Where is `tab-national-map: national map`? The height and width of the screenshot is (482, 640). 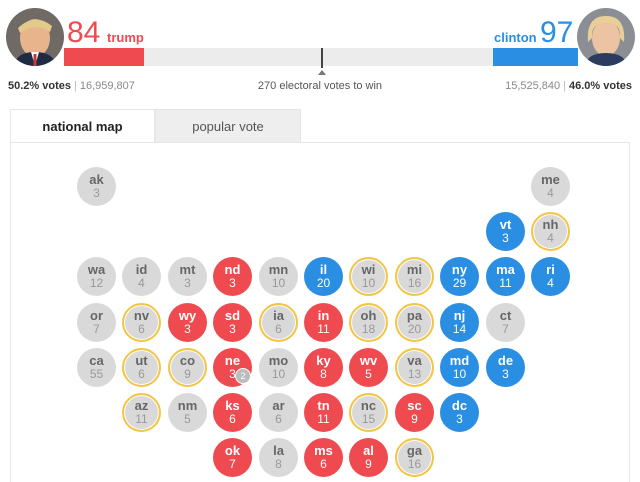
tab-national-map: national map is located at coordinates (82, 126).